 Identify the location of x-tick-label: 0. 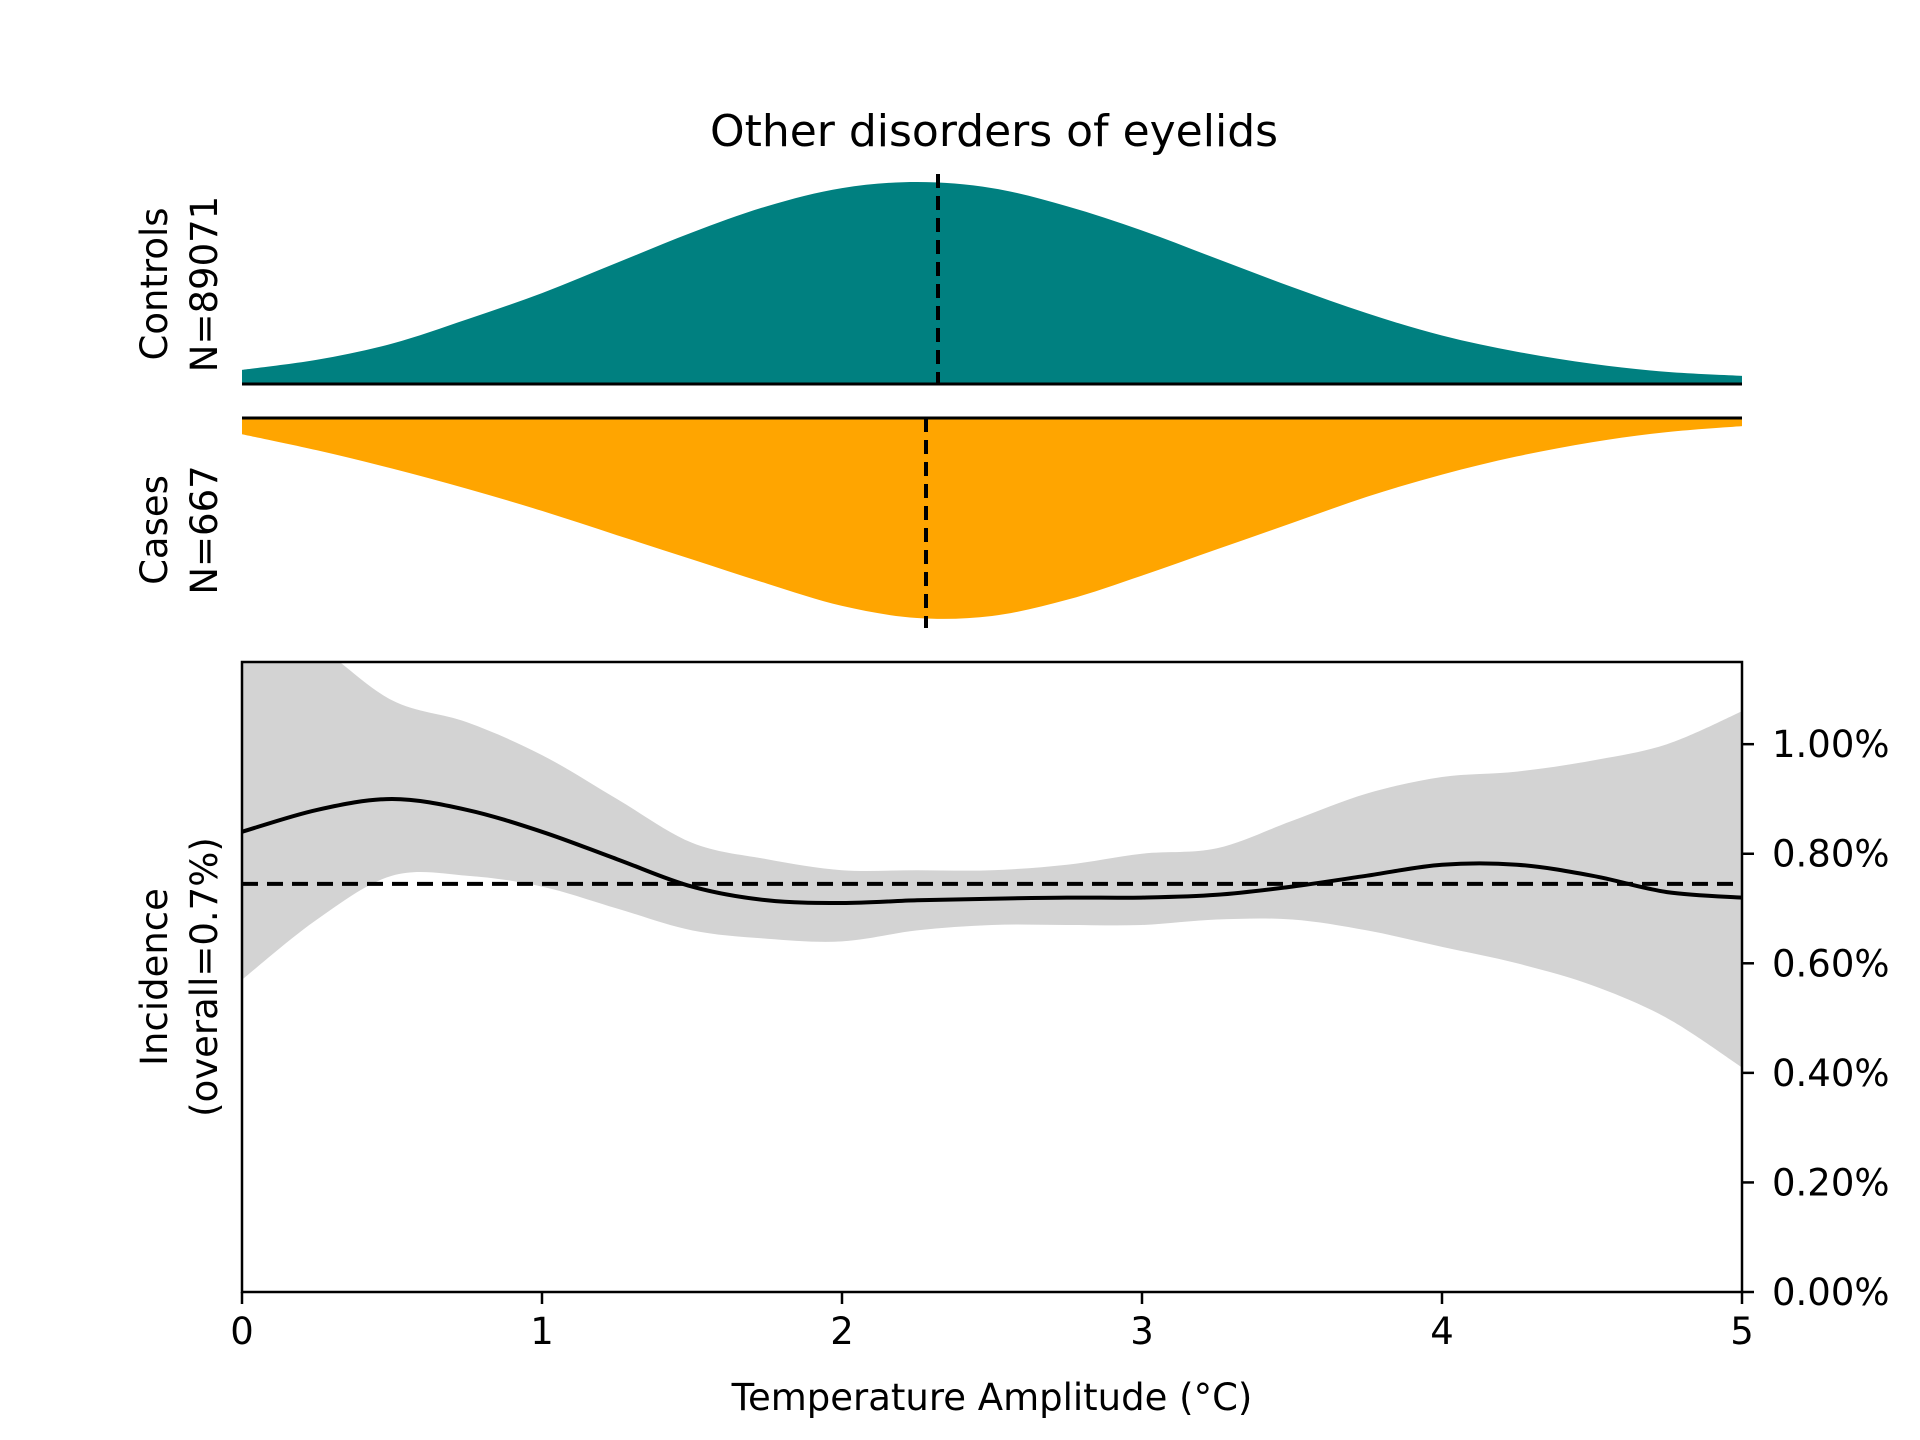
(242, 1331).